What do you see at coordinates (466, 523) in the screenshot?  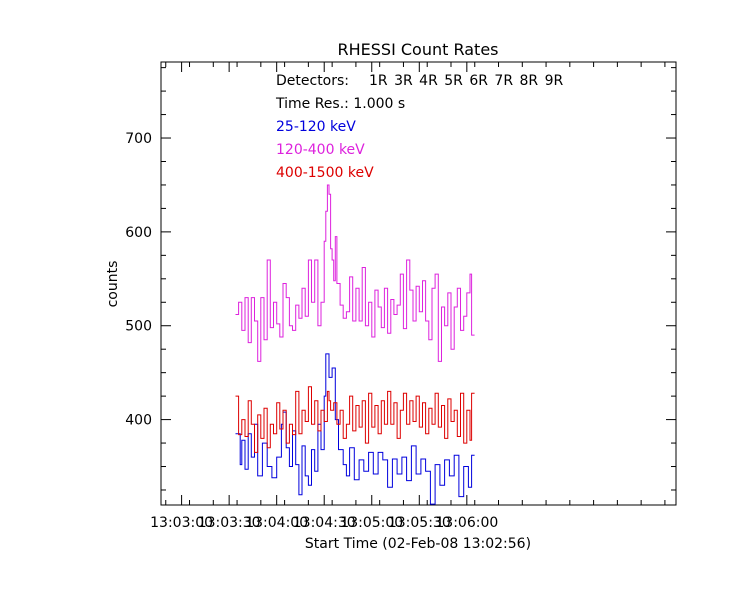 I see `x-tick-label: 13:06:00` at bounding box center [466, 523].